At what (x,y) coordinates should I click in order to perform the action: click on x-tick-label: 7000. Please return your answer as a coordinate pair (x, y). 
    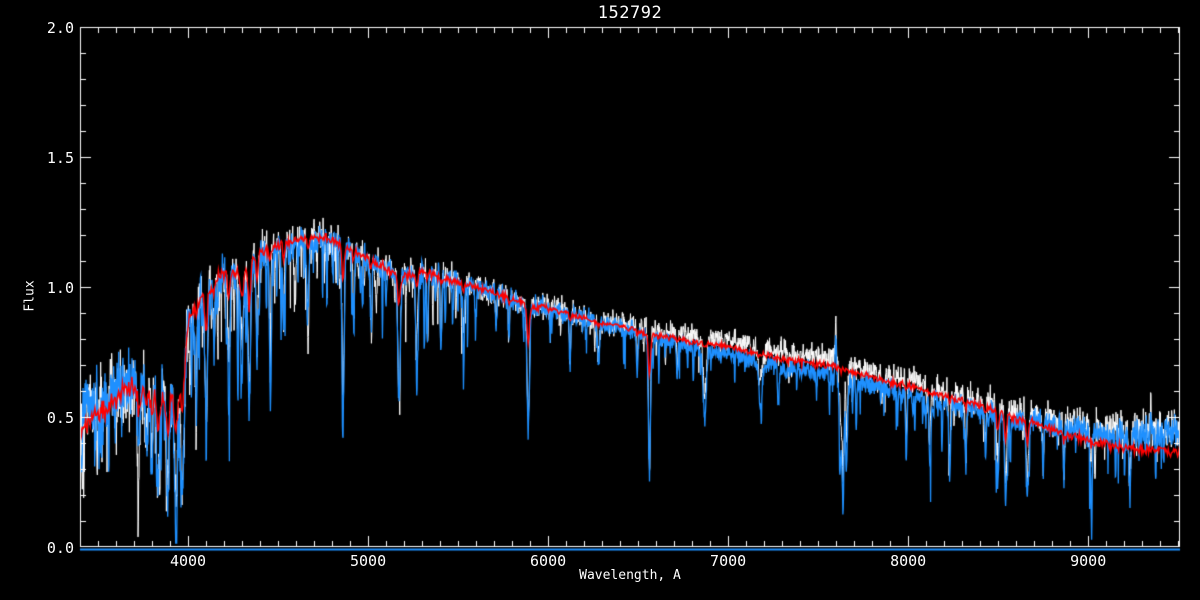
    Looking at the image, I should click on (728, 561).